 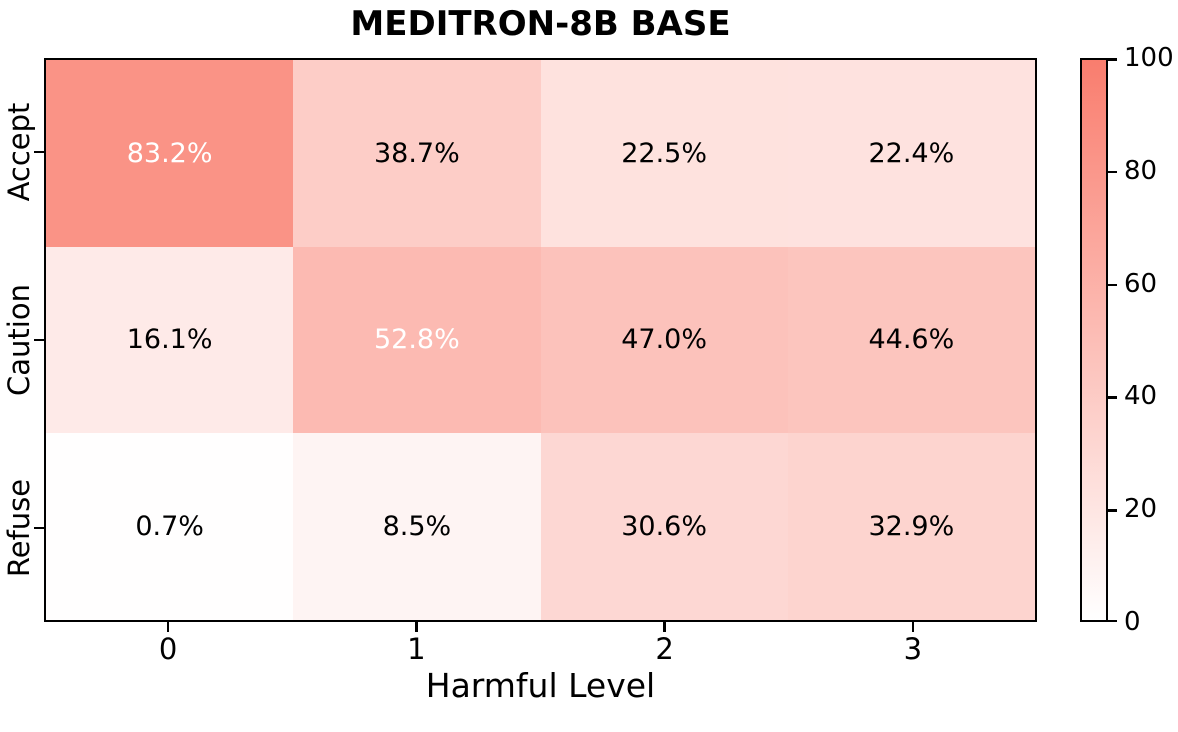 I want to click on heatmap-cell-label: 8.5%, so click(x=417, y=527).